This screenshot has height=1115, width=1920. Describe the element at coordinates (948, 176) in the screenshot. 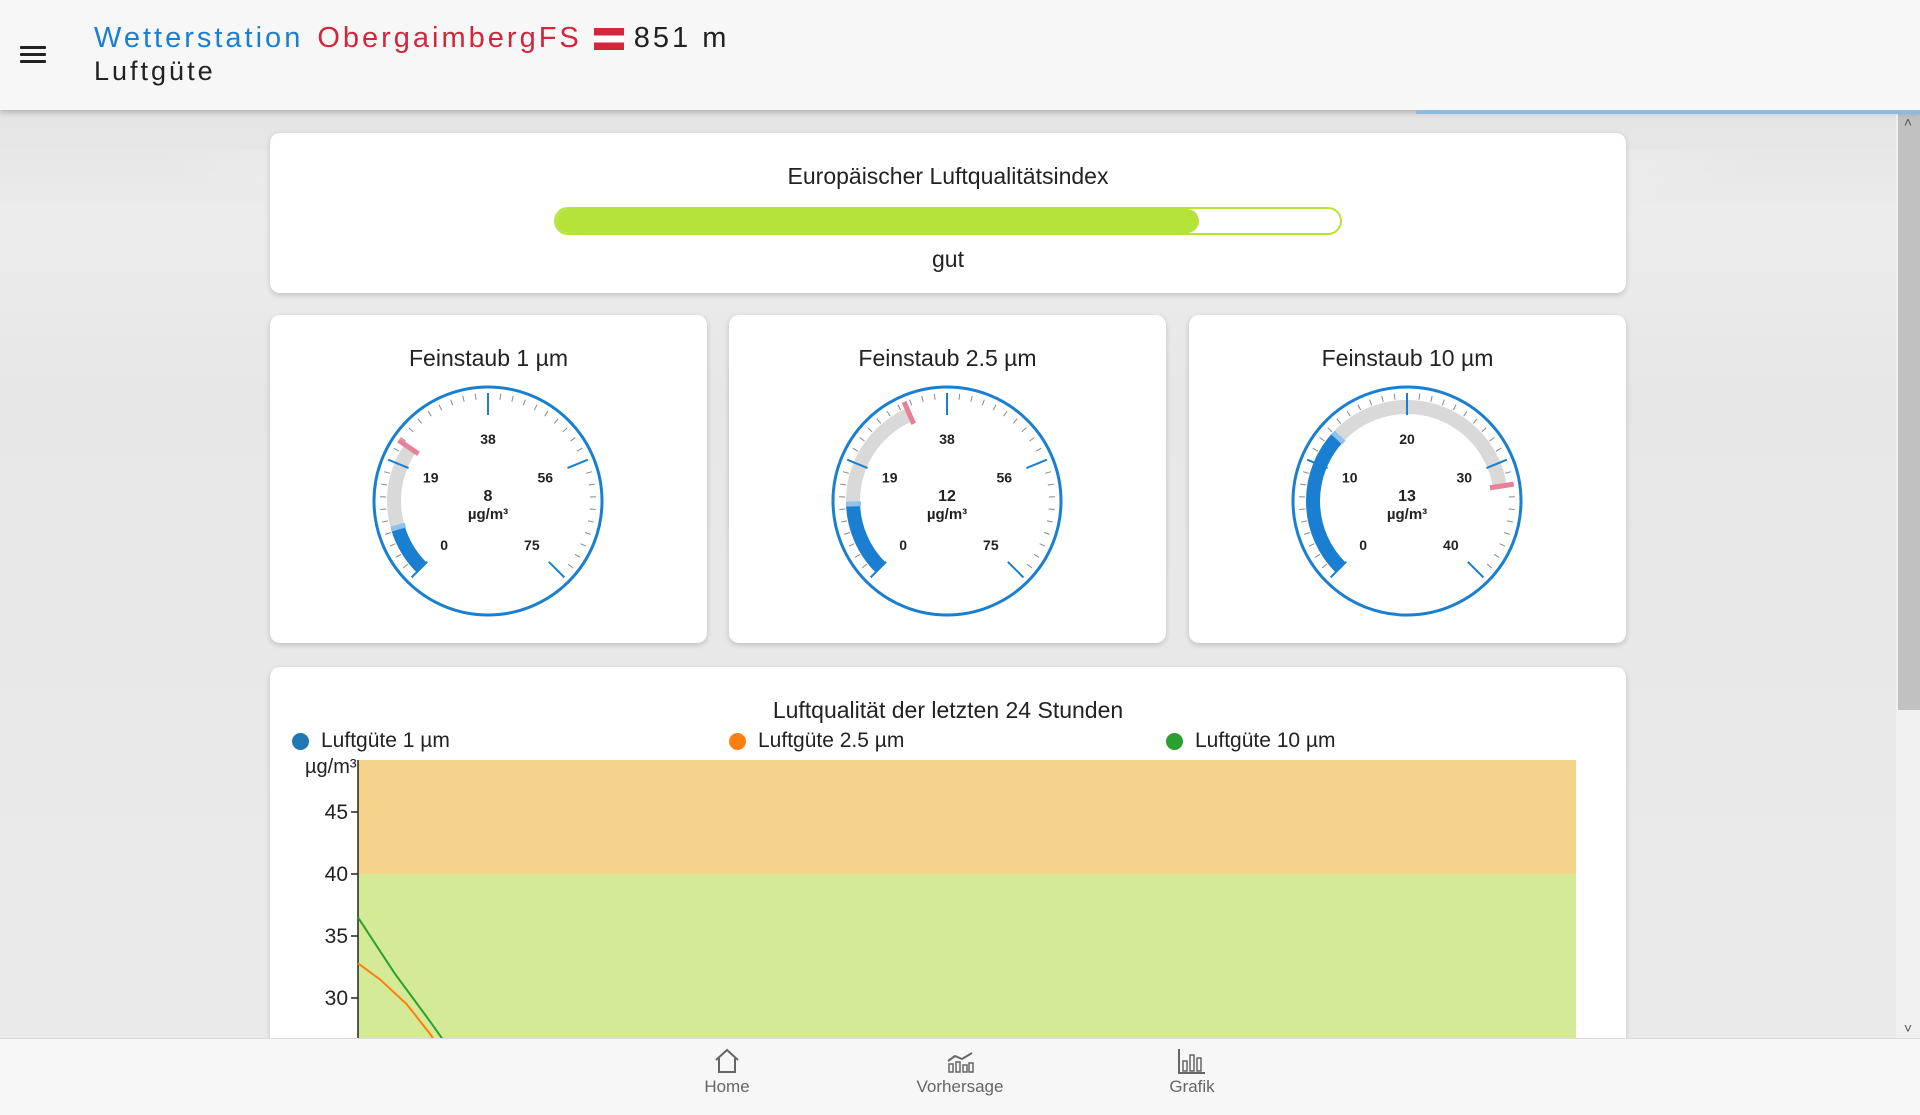

I see `aqi-title: Europäischer Luftqualitätsindex` at that location.